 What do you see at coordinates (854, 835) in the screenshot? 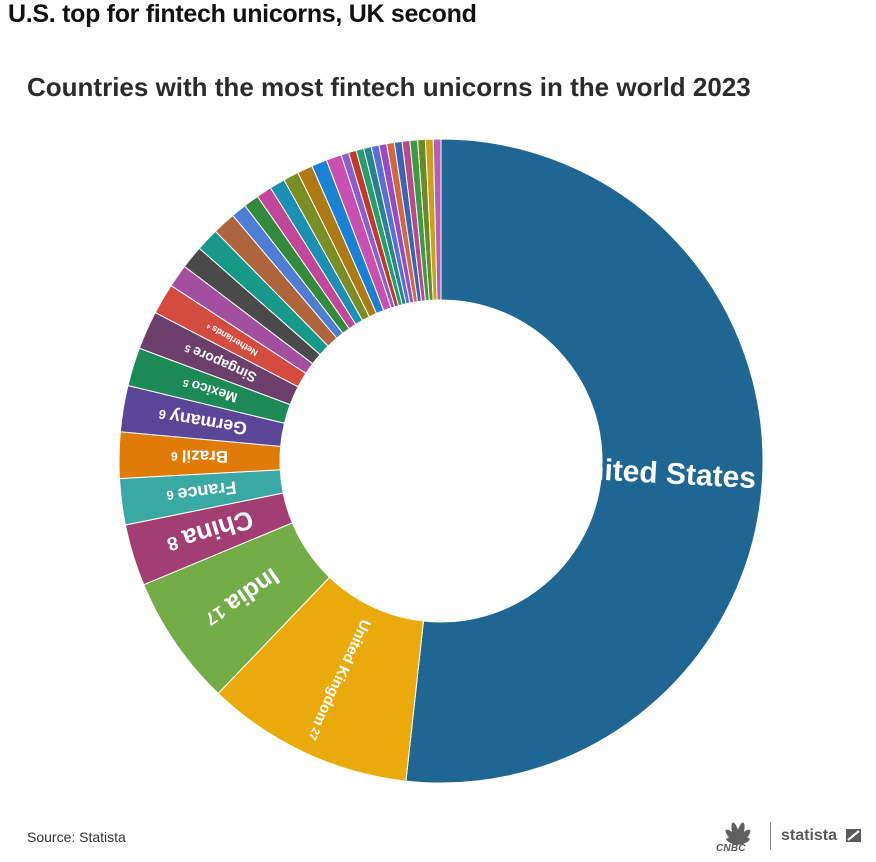
I see `statista-icon` at bounding box center [854, 835].